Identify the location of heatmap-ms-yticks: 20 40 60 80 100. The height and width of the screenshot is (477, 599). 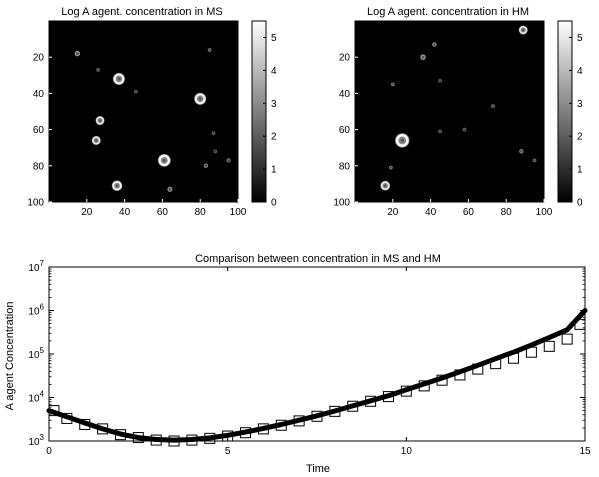
(39, 131).